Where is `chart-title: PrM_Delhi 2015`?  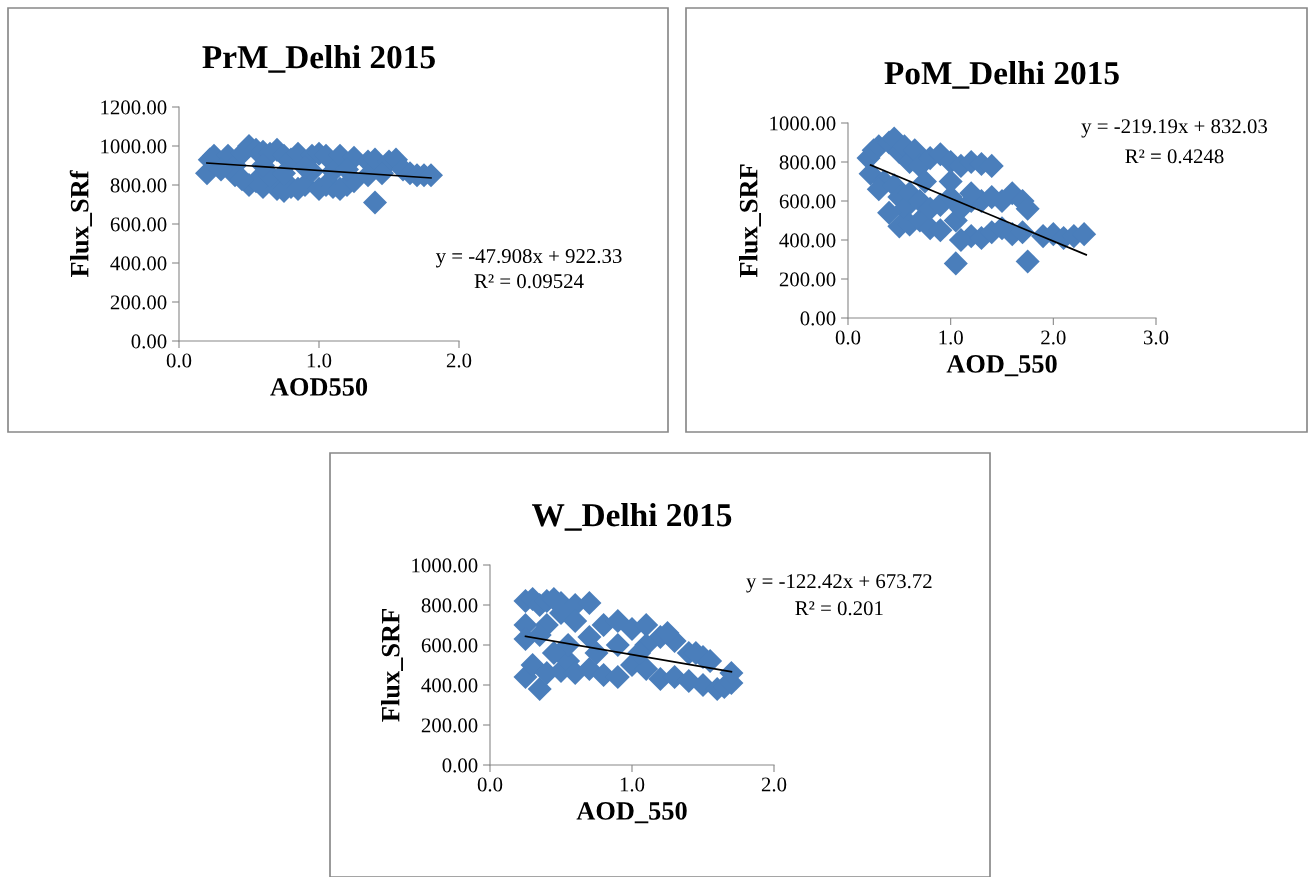
chart-title: PrM_Delhi 2015 is located at coordinates (318, 58).